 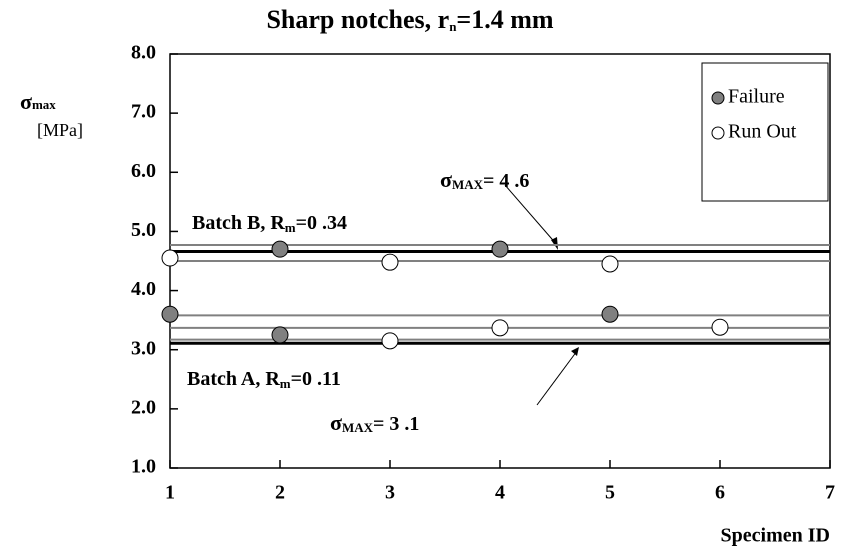 I want to click on x-tick-label: 4, so click(x=500, y=493).